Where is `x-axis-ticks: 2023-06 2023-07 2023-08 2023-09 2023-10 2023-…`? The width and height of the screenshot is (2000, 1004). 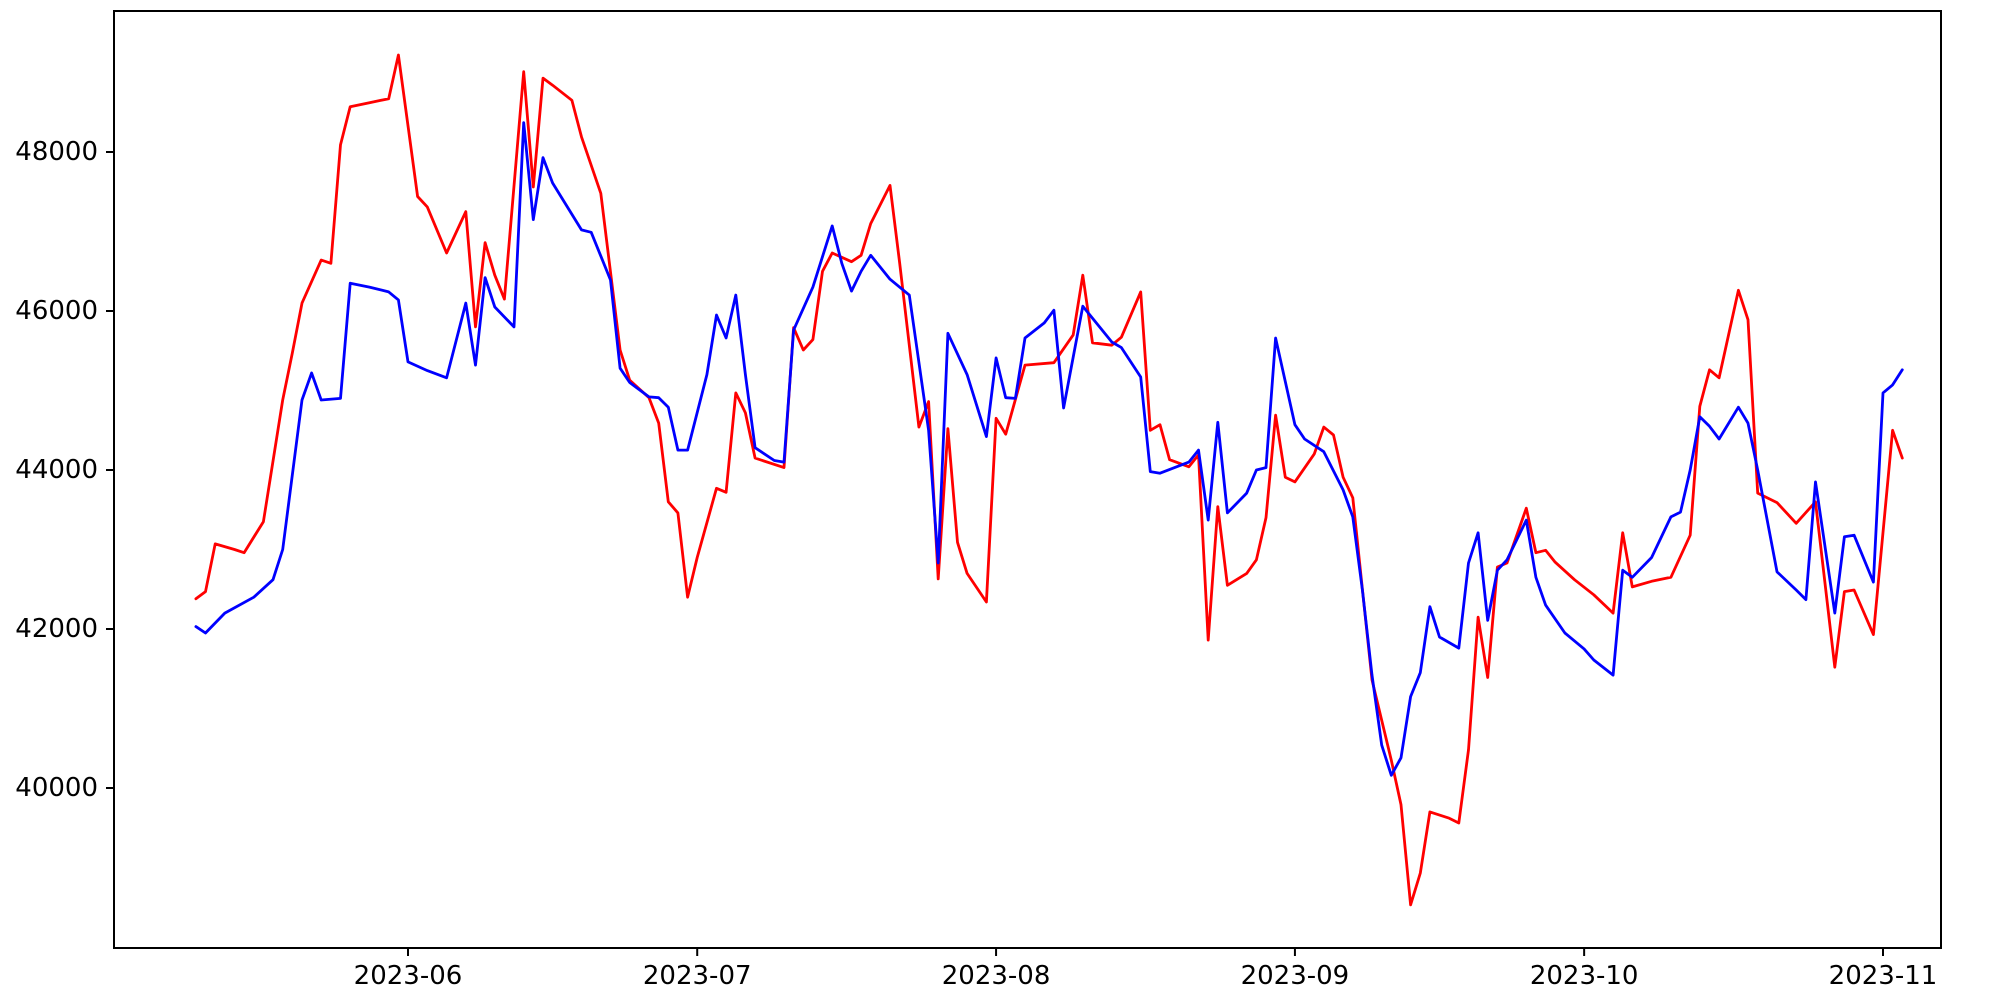 x-axis-ticks: 2023-06 2023-07 2023-08 2023-09 2023-10 2023-… is located at coordinates (1146, 969).